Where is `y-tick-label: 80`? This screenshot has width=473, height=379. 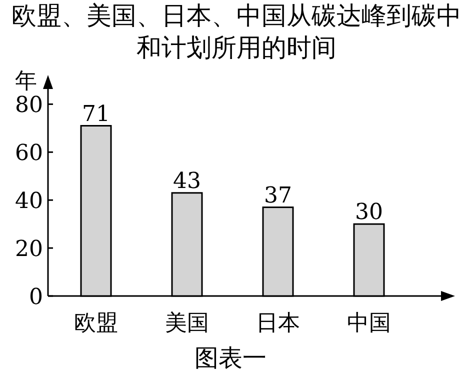 y-tick-label: 80 is located at coordinates (29, 105).